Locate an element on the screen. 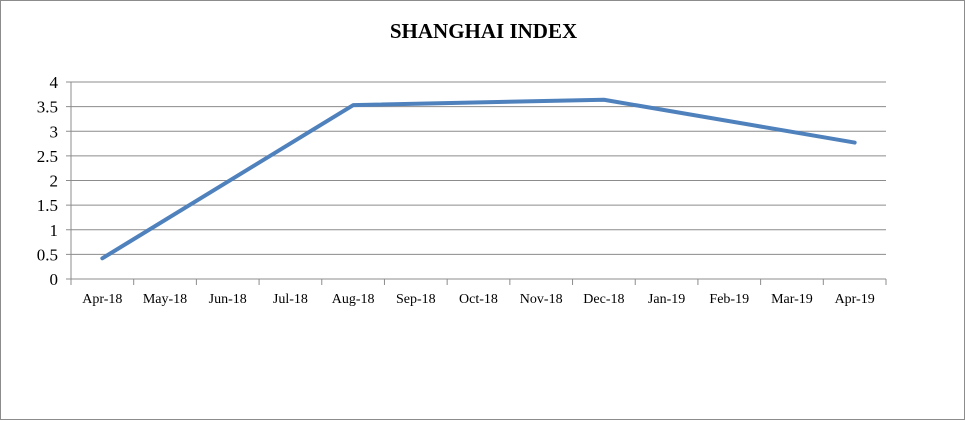  y-tick-label: 3.5 is located at coordinates (47, 107).